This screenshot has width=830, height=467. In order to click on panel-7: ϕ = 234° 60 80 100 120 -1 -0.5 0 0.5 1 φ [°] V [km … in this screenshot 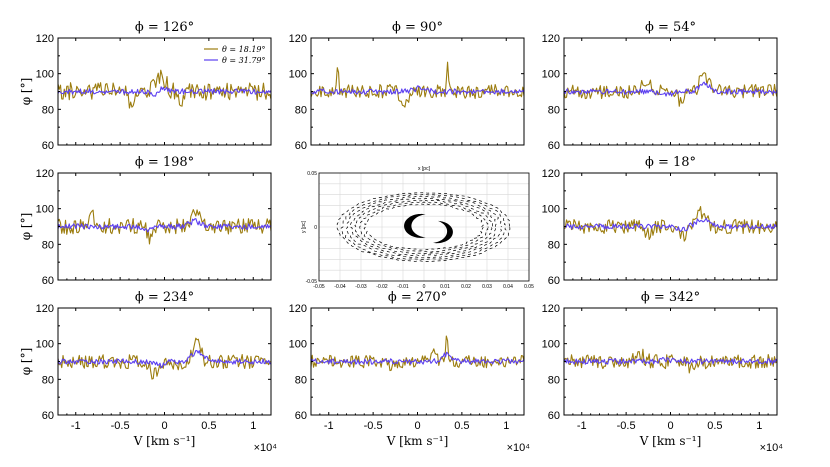, I will do `click(148, 372)`.